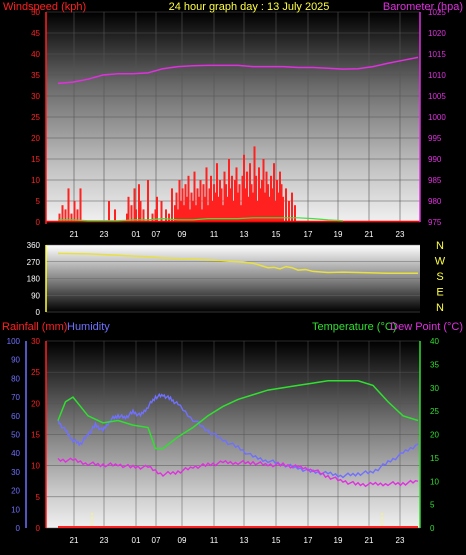 Image resolution: width=466 pixels, height=555 pixels. Describe the element at coordinates (437, 75) in the screenshot. I see `barometer-tick: 1010` at that location.